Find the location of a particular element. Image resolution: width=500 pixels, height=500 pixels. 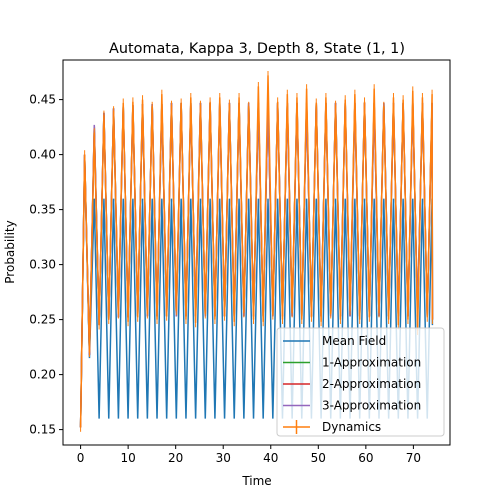

y-tick-label: 0.25 is located at coordinates (42, 320).